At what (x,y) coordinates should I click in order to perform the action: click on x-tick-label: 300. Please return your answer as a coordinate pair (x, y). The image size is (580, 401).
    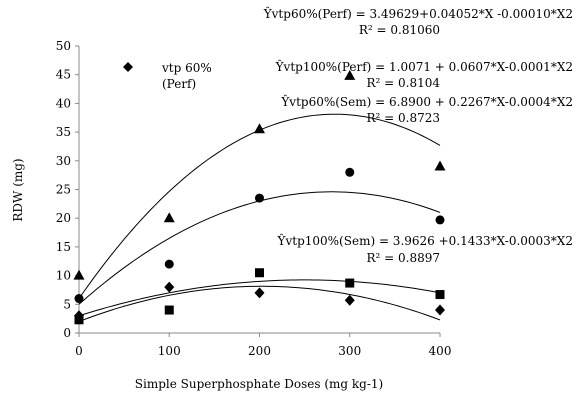
    Looking at the image, I should click on (349, 351).